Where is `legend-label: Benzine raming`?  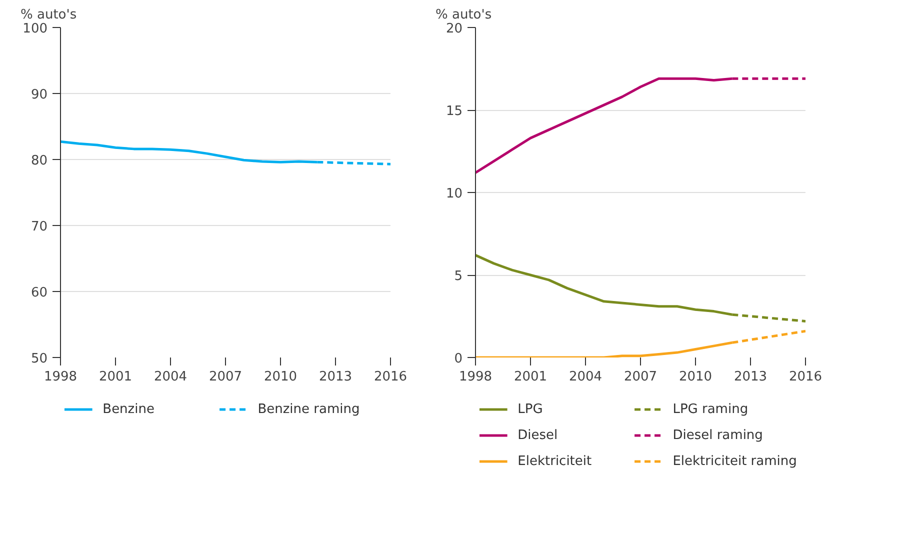
legend-label: Benzine raming is located at coordinates (309, 409).